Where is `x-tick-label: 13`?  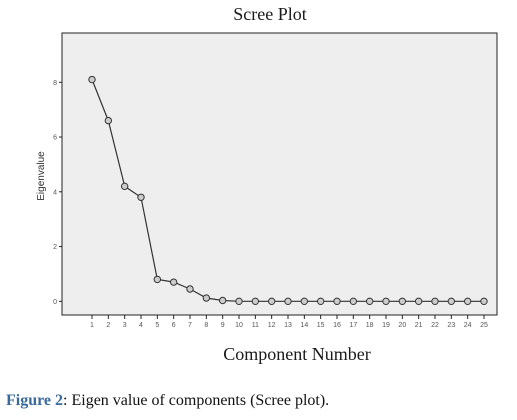
x-tick-label: 13 is located at coordinates (288, 325).